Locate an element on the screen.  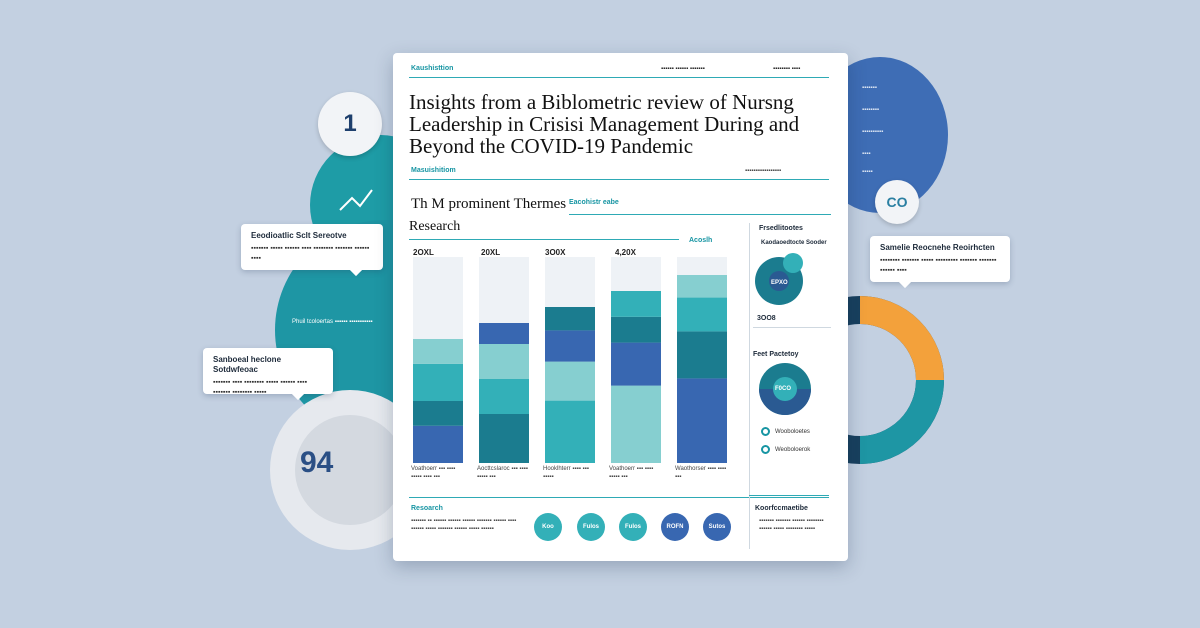
doc-header-left: Kaushisttion is located at coordinates (432, 68).